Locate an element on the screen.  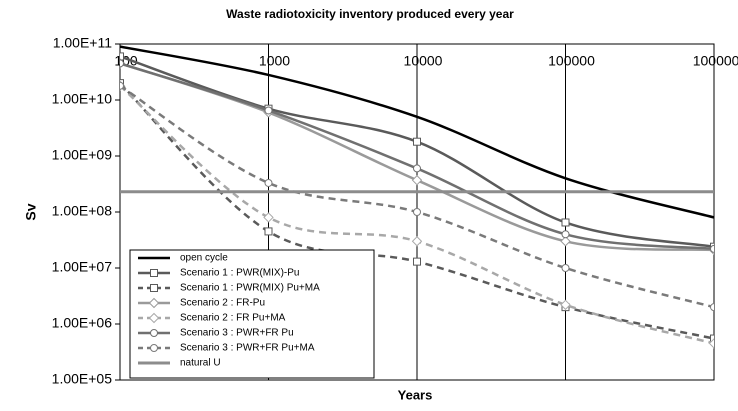
legend-box is located at coordinates (252, 314).